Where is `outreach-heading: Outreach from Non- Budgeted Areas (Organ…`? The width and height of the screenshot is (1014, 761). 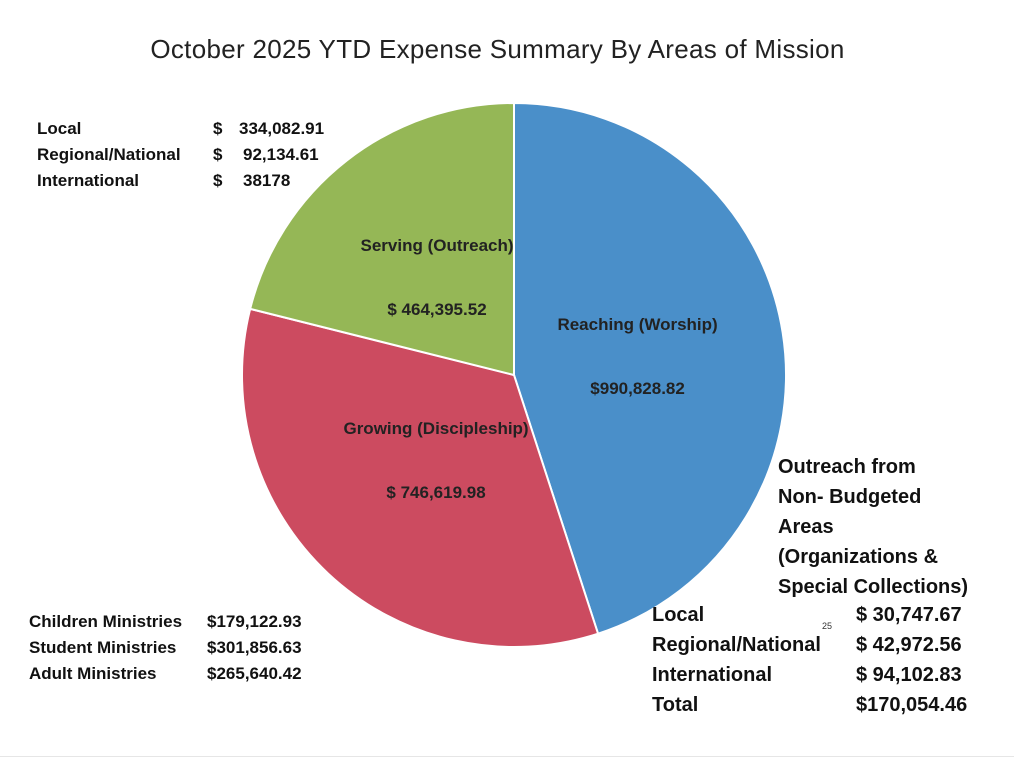
outreach-heading: Outreach from Non- Budgeted Areas (Organ… is located at coordinates (873, 527).